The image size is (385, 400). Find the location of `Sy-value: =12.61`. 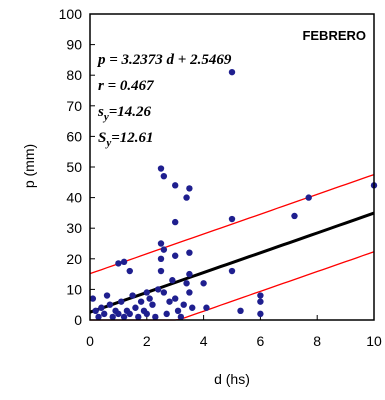

Sy-value: =12.61 is located at coordinates (132, 138).